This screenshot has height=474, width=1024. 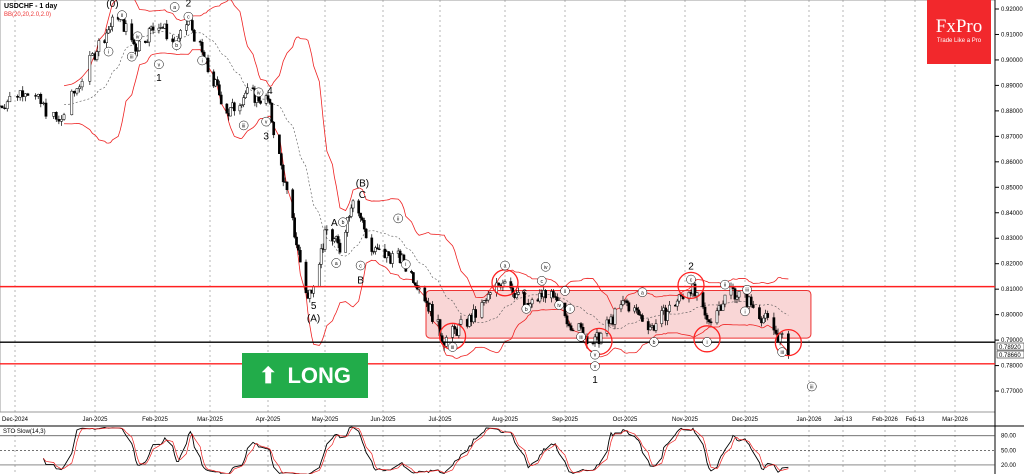 What do you see at coordinates (1009, 451) in the screenshot?
I see `oscillator-level-label: 50.00` at bounding box center [1009, 451].